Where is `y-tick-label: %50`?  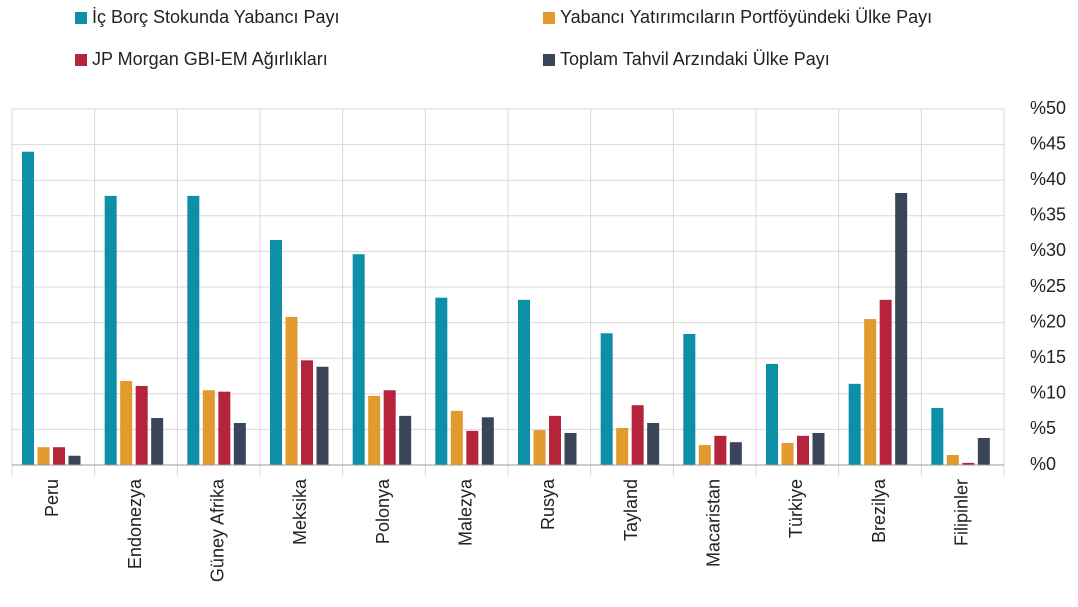 y-tick-label: %50 is located at coordinates (1048, 108).